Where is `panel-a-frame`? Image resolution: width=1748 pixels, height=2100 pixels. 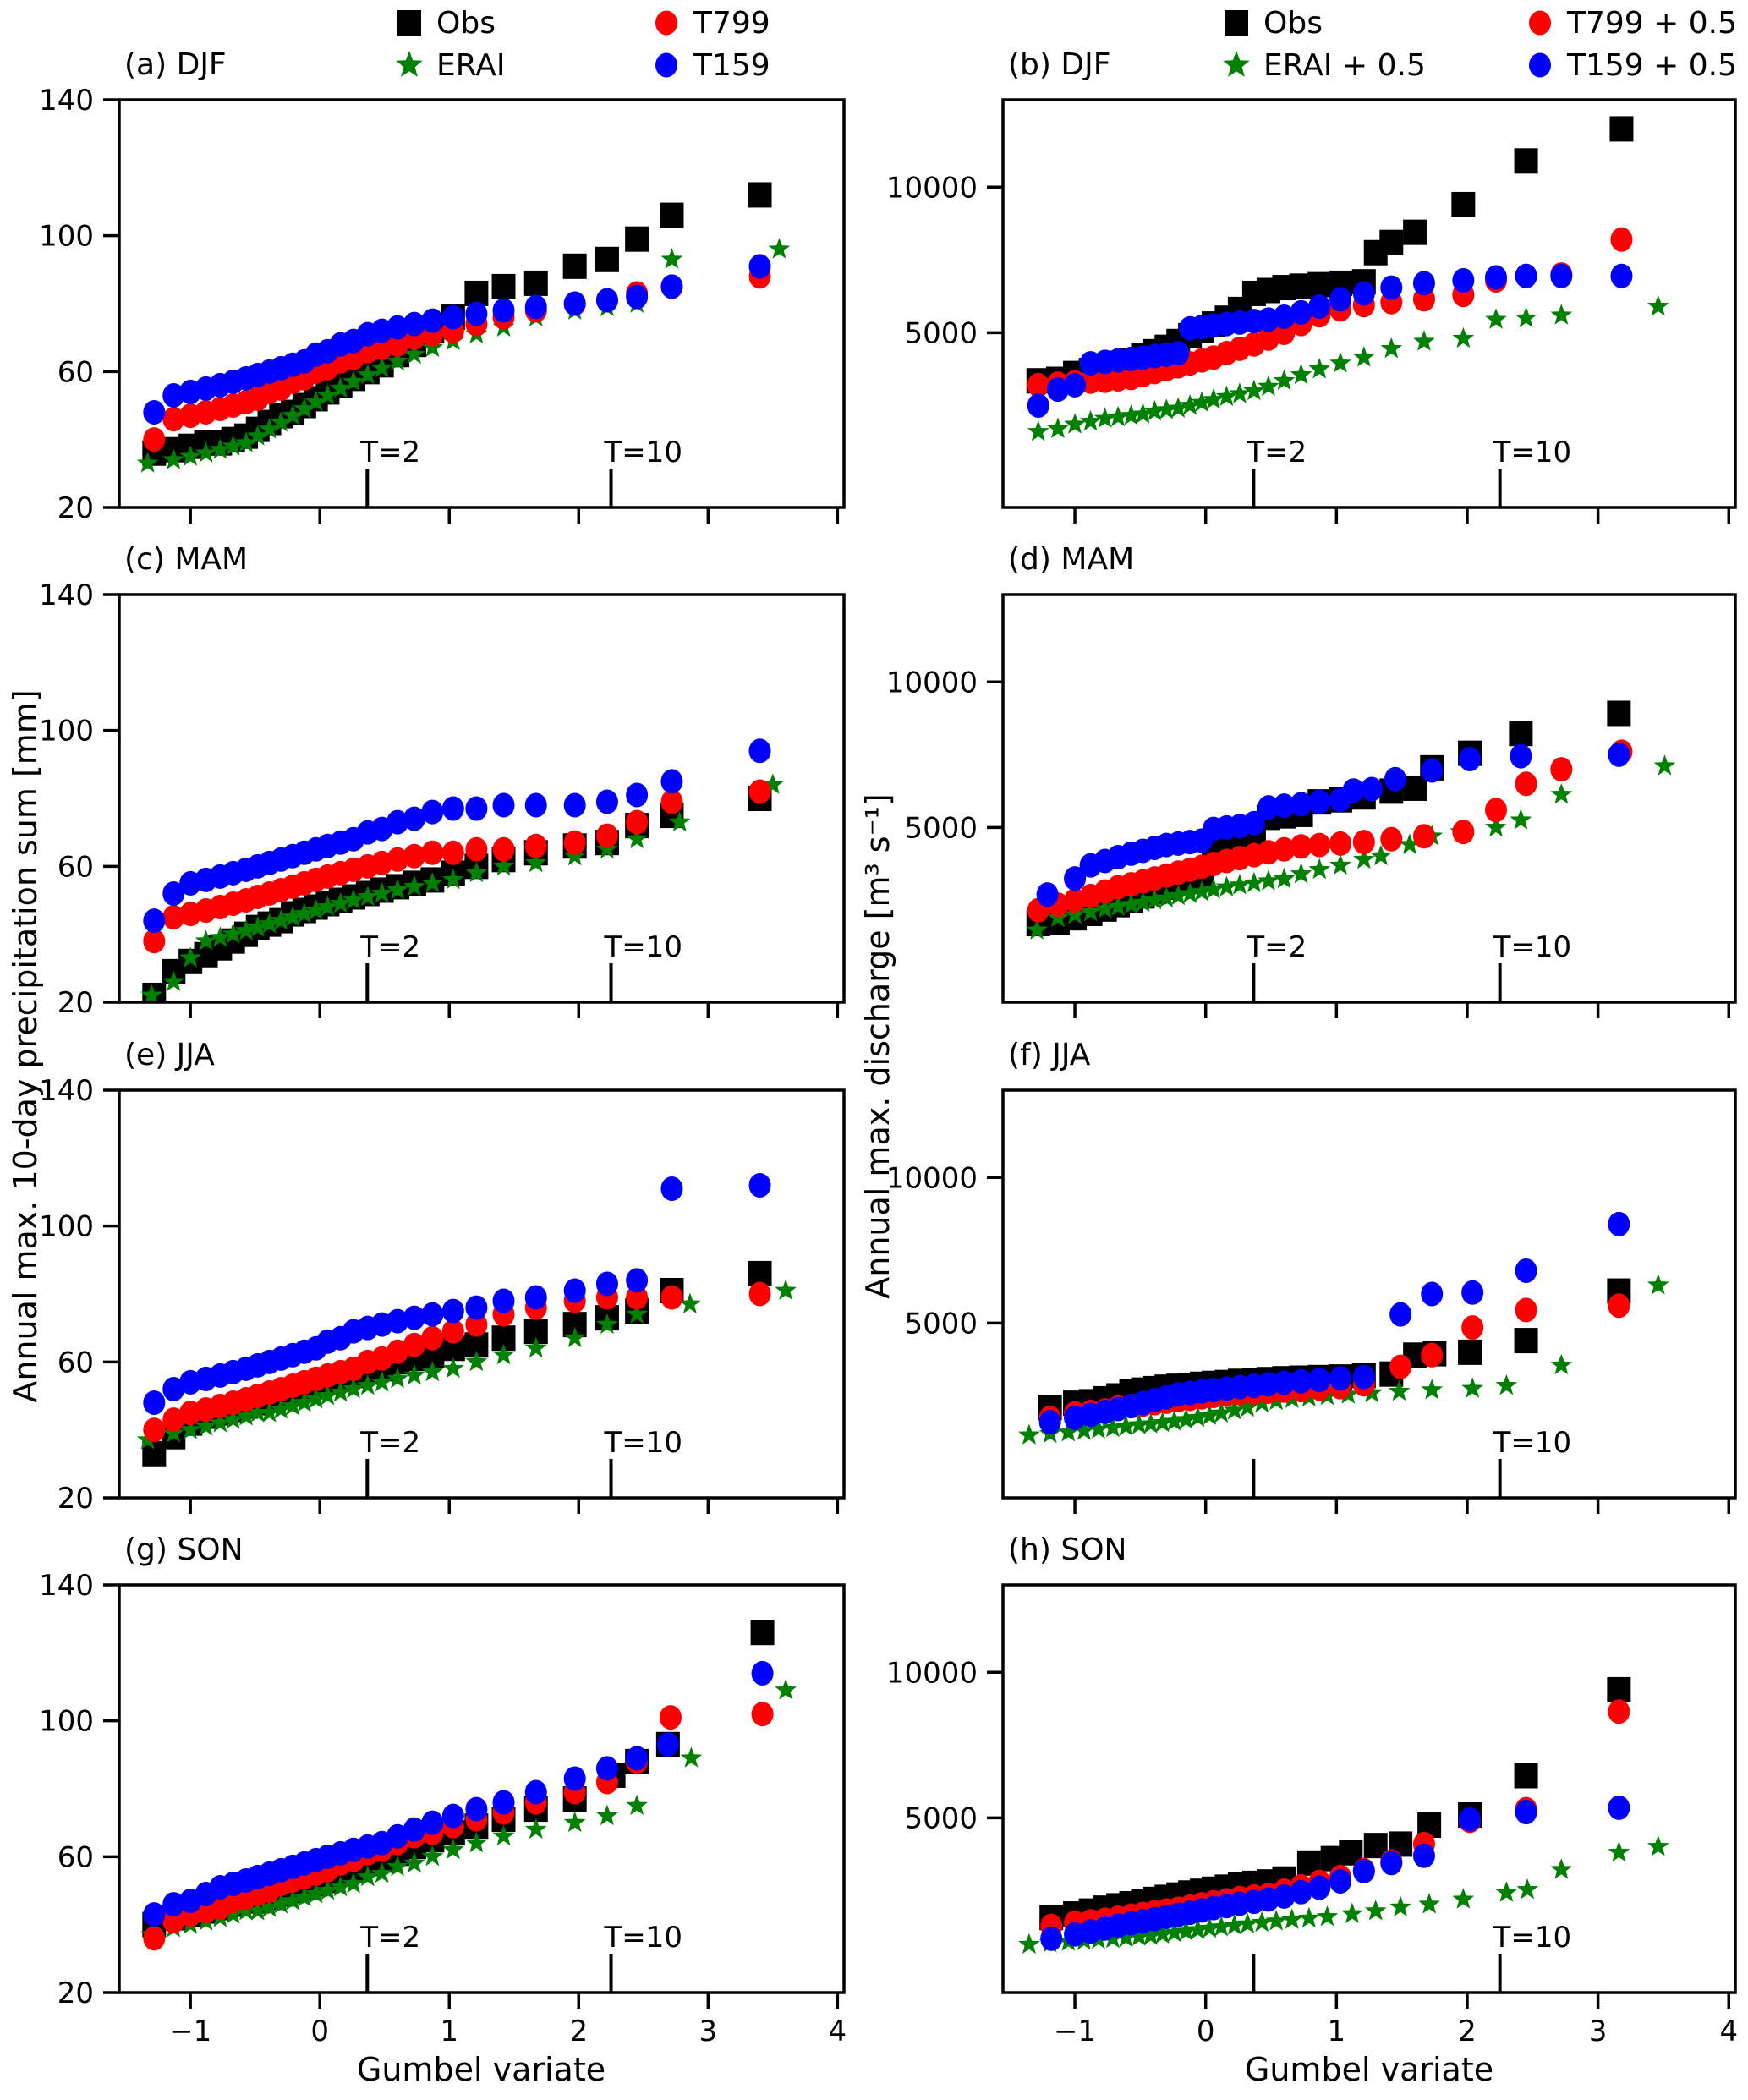 panel-a-frame is located at coordinates (482, 303).